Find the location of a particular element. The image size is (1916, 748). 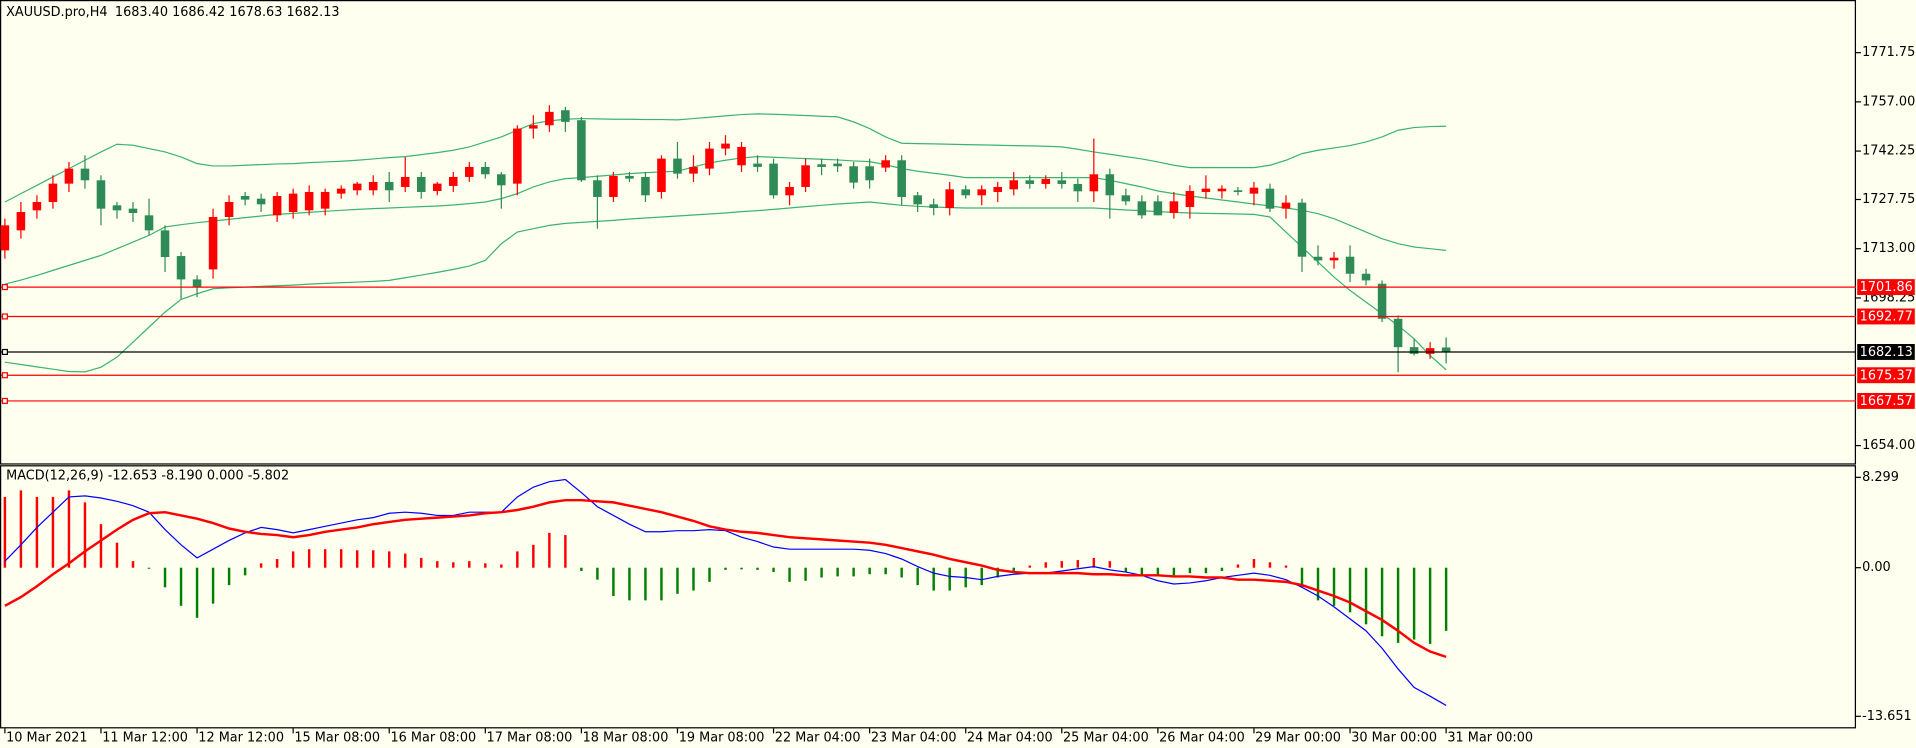

y-tick-label: 1757.00 is located at coordinates (1888, 101).